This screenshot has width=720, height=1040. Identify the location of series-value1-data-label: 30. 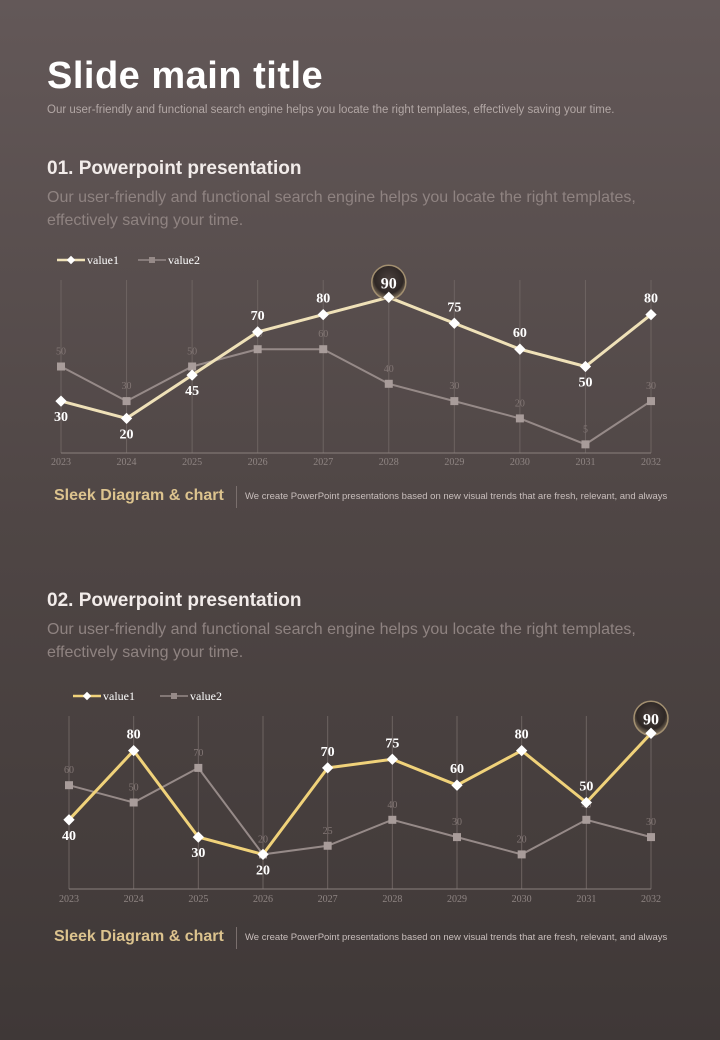
(198, 853).